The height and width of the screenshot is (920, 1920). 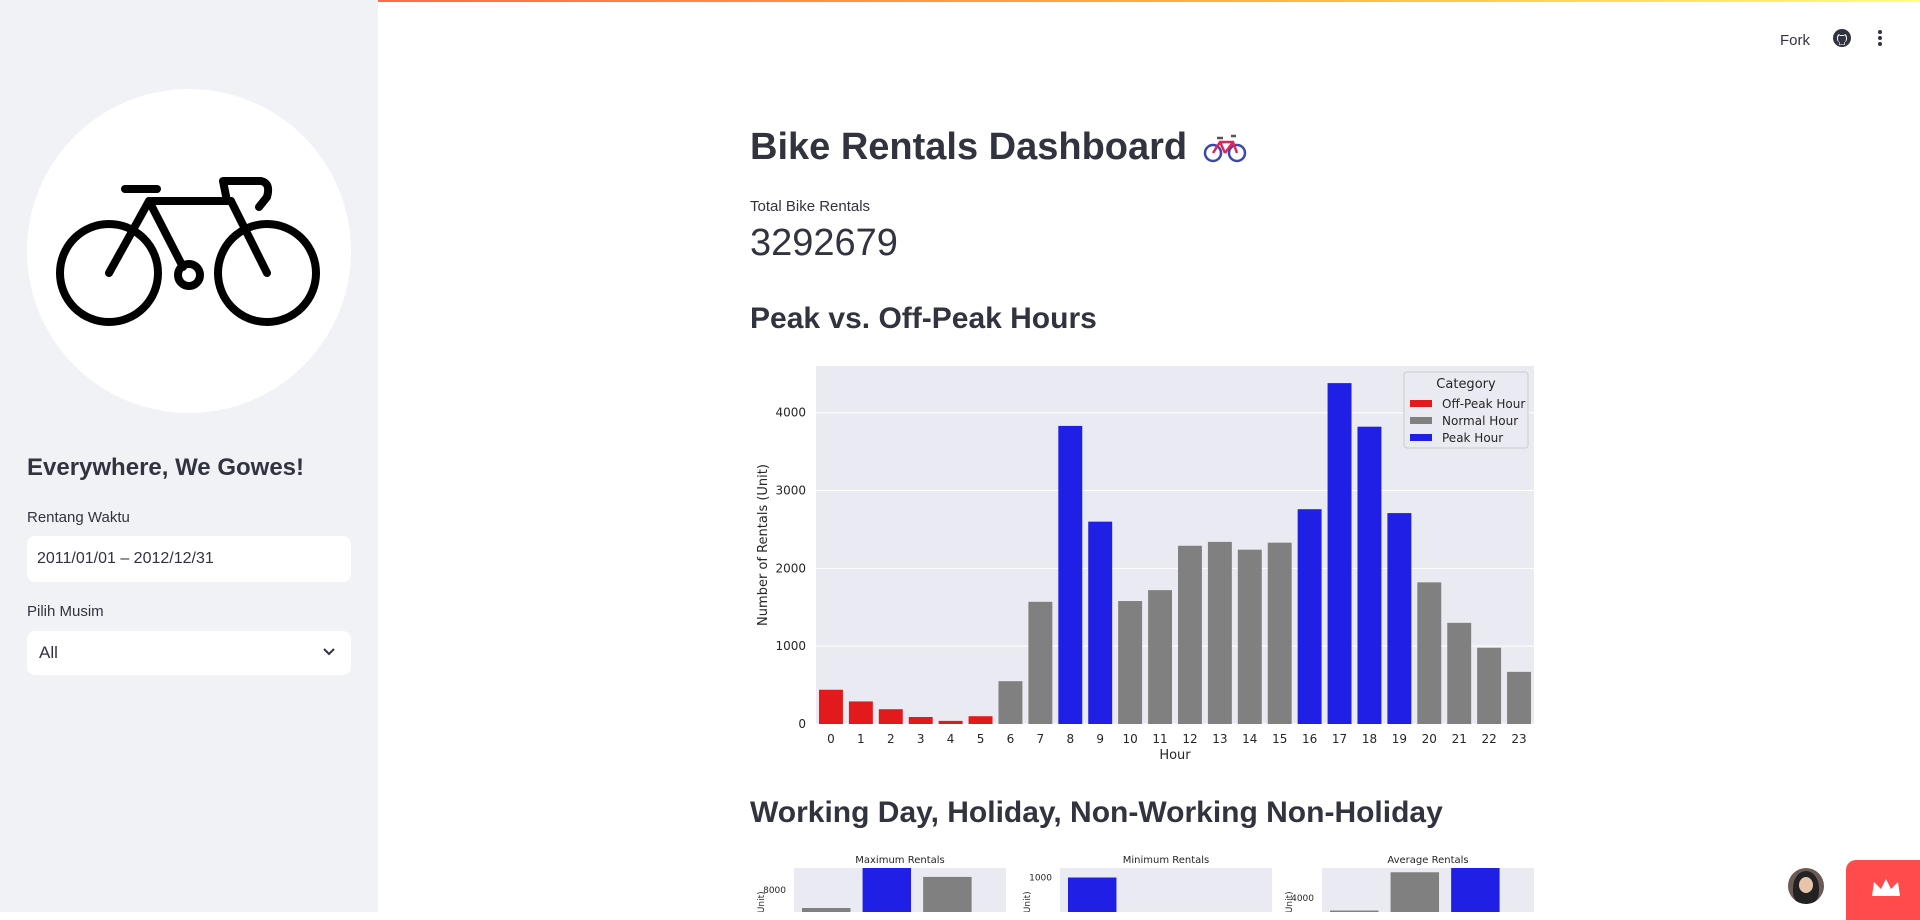 What do you see at coordinates (1175, 755) in the screenshot?
I see `x-axis-label: Hour` at bounding box center [1175, 755].